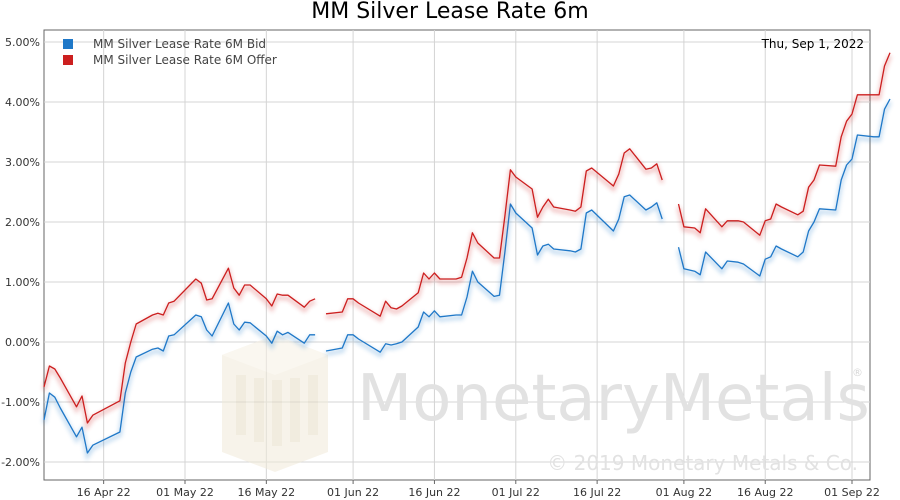  I want to click on y-tick-label: -2.00%, so click(20, 462).